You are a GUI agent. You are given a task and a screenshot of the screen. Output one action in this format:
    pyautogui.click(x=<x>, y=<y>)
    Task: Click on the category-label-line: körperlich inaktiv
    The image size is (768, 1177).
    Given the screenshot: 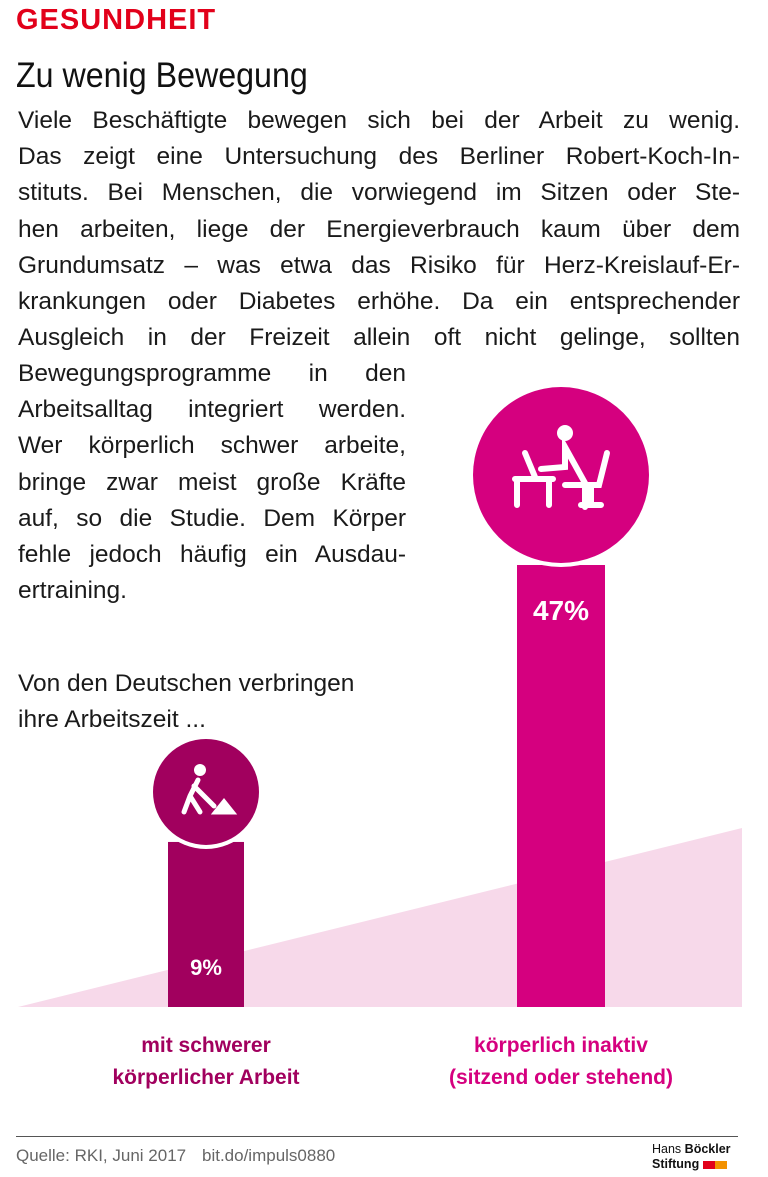 What is the action you would take?
    pyautogui.click(x=561, y=1045)
    